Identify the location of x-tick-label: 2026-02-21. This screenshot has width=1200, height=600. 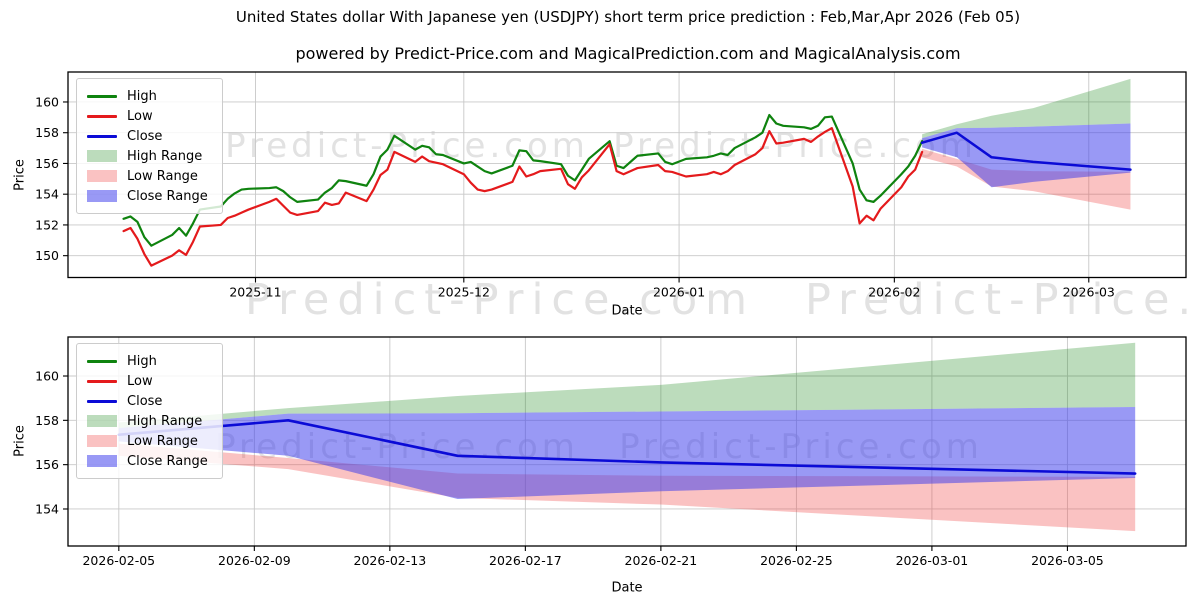
(661, 560).